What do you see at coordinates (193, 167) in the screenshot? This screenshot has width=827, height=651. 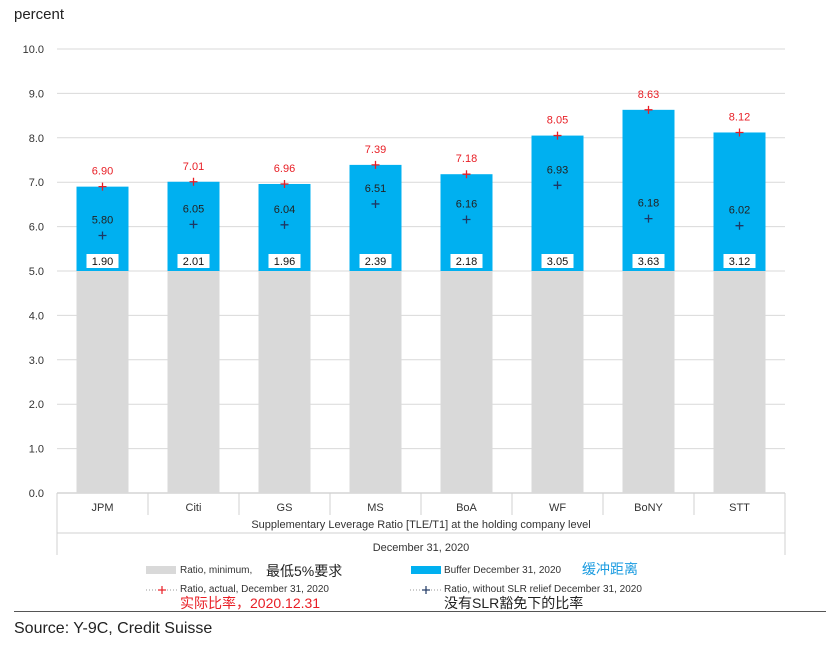 I see `actual-ratio-label: 7.01` at bounding box center [193, 167].